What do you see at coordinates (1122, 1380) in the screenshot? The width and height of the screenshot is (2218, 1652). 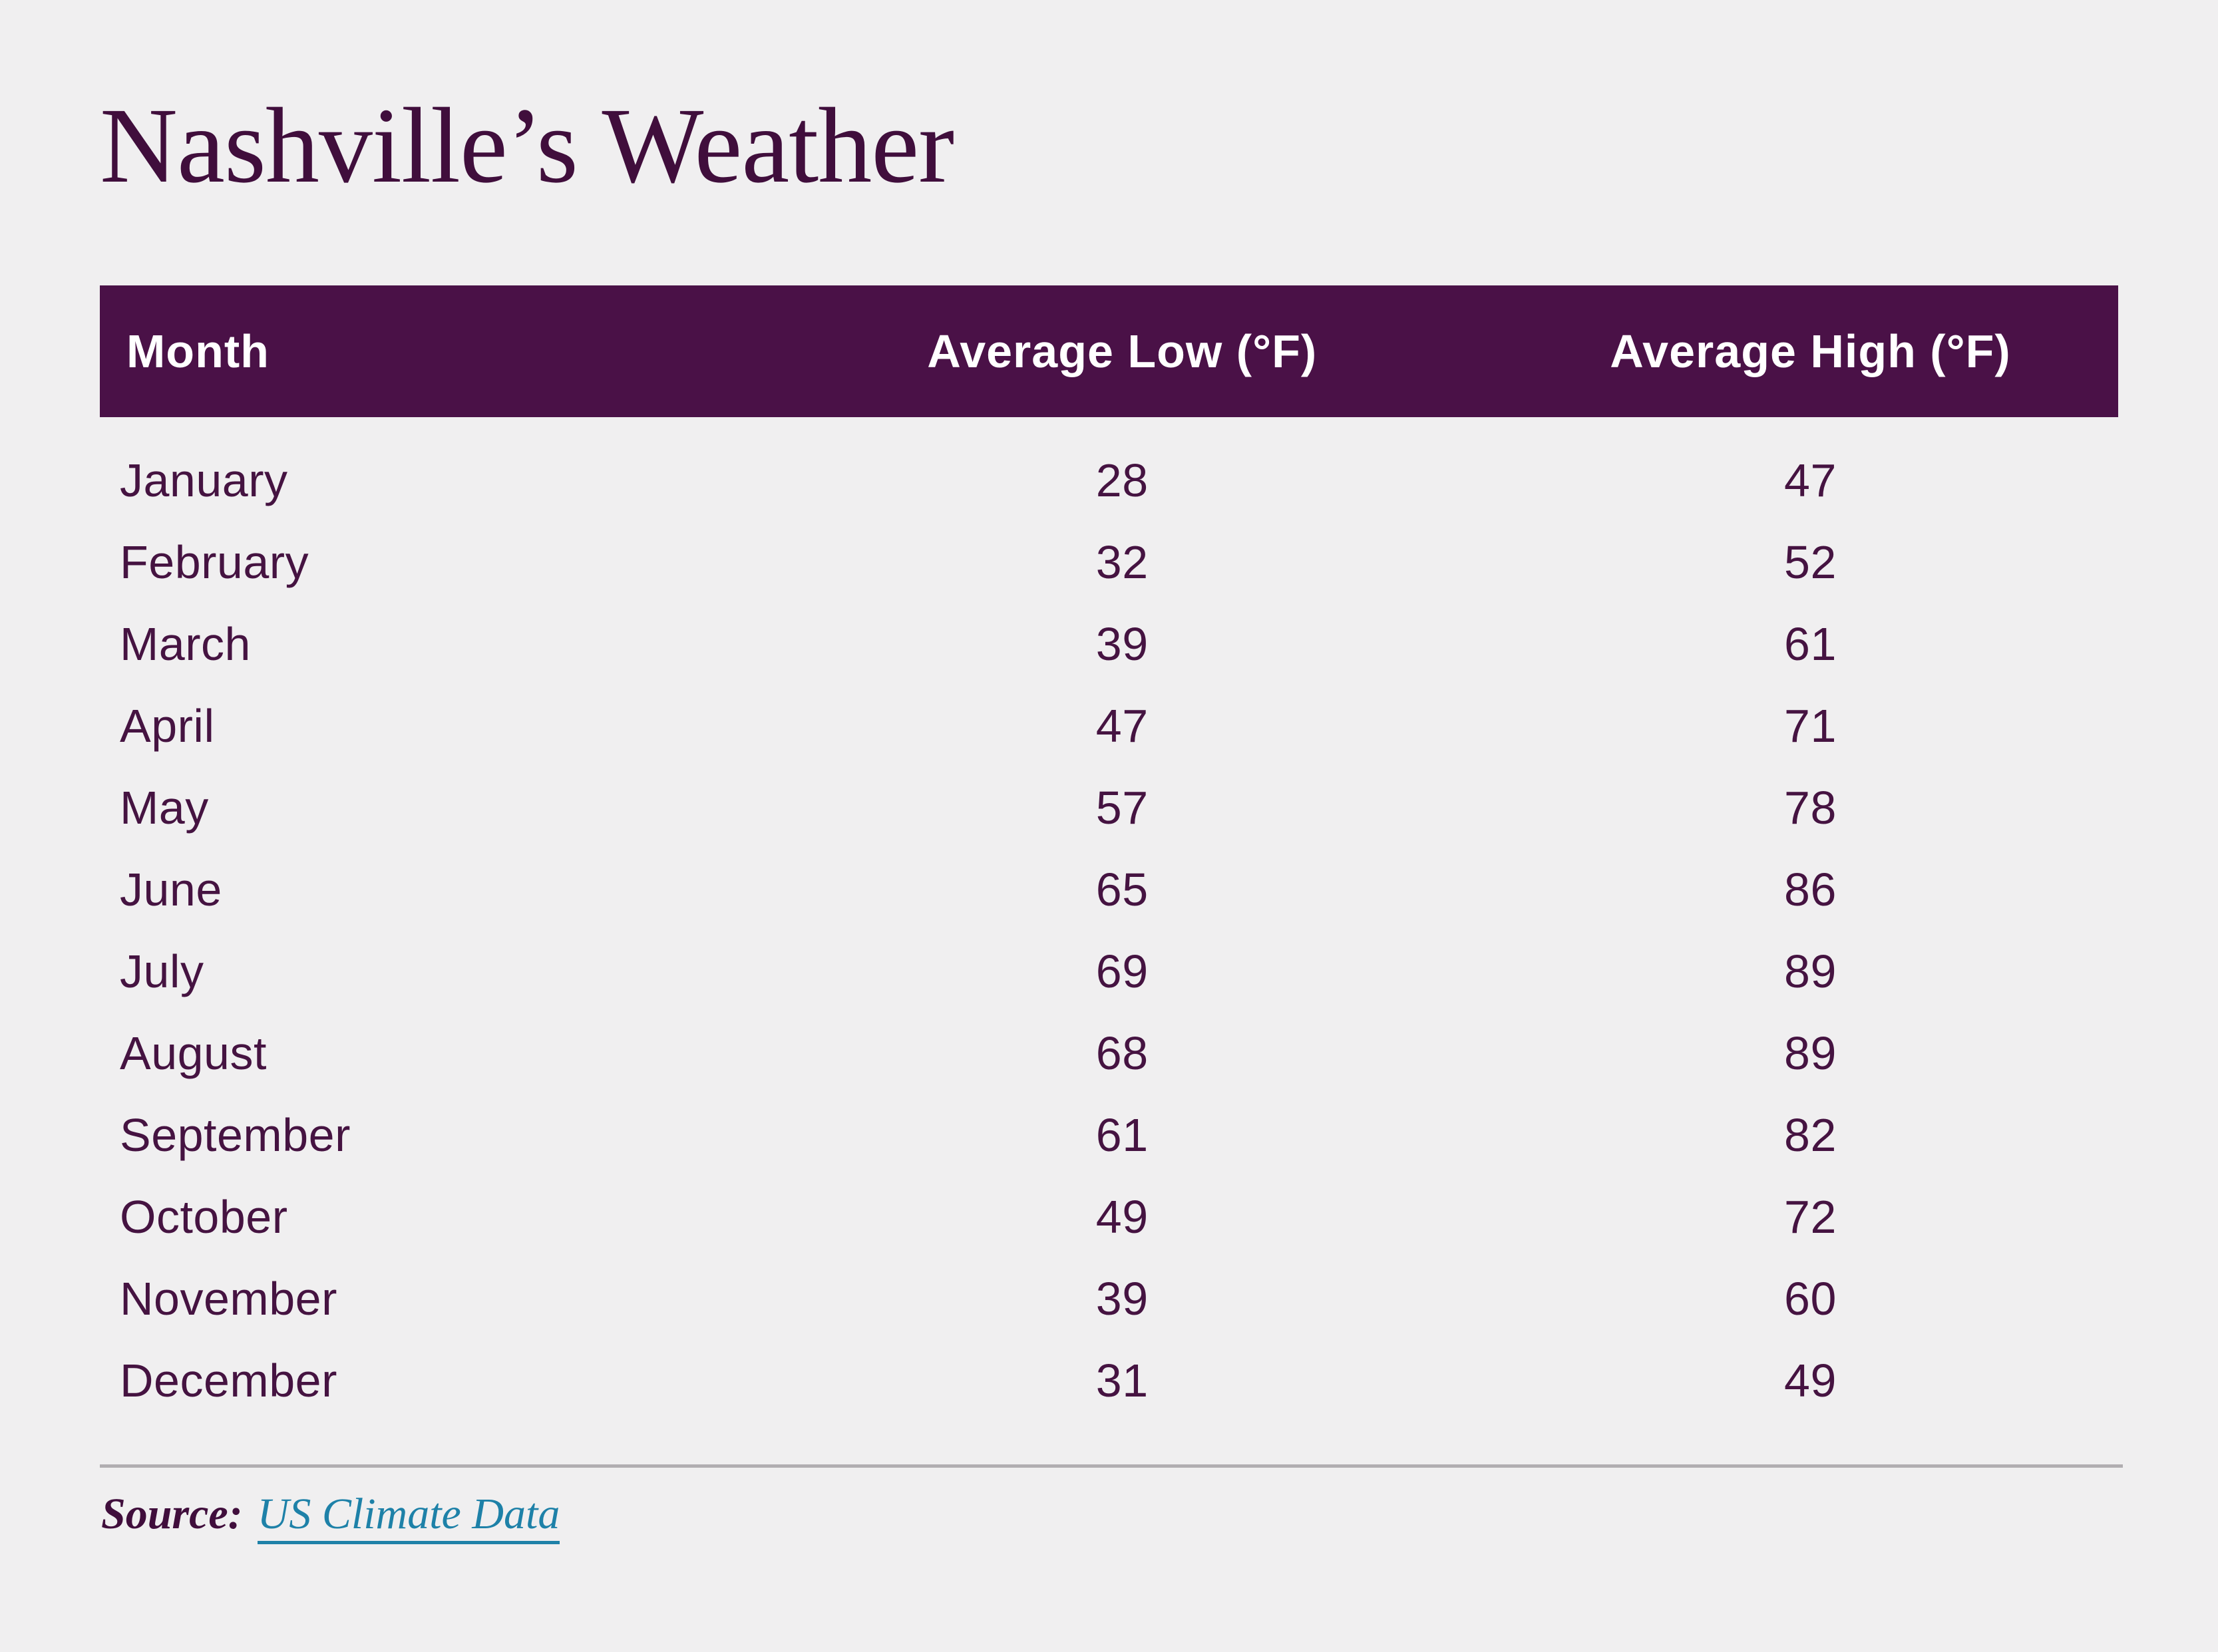 I see `avg-low-cell: 31` at bounding box center [1122, 1380].